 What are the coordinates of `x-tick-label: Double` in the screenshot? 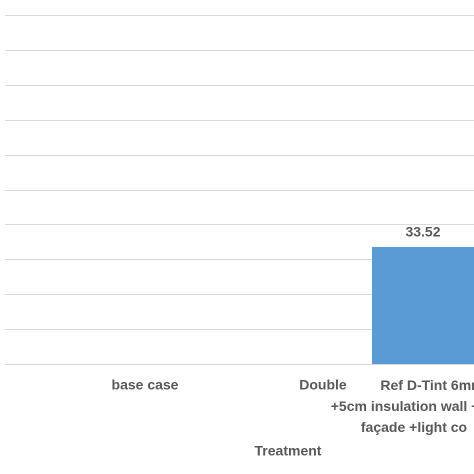 It's located at (323, 385).